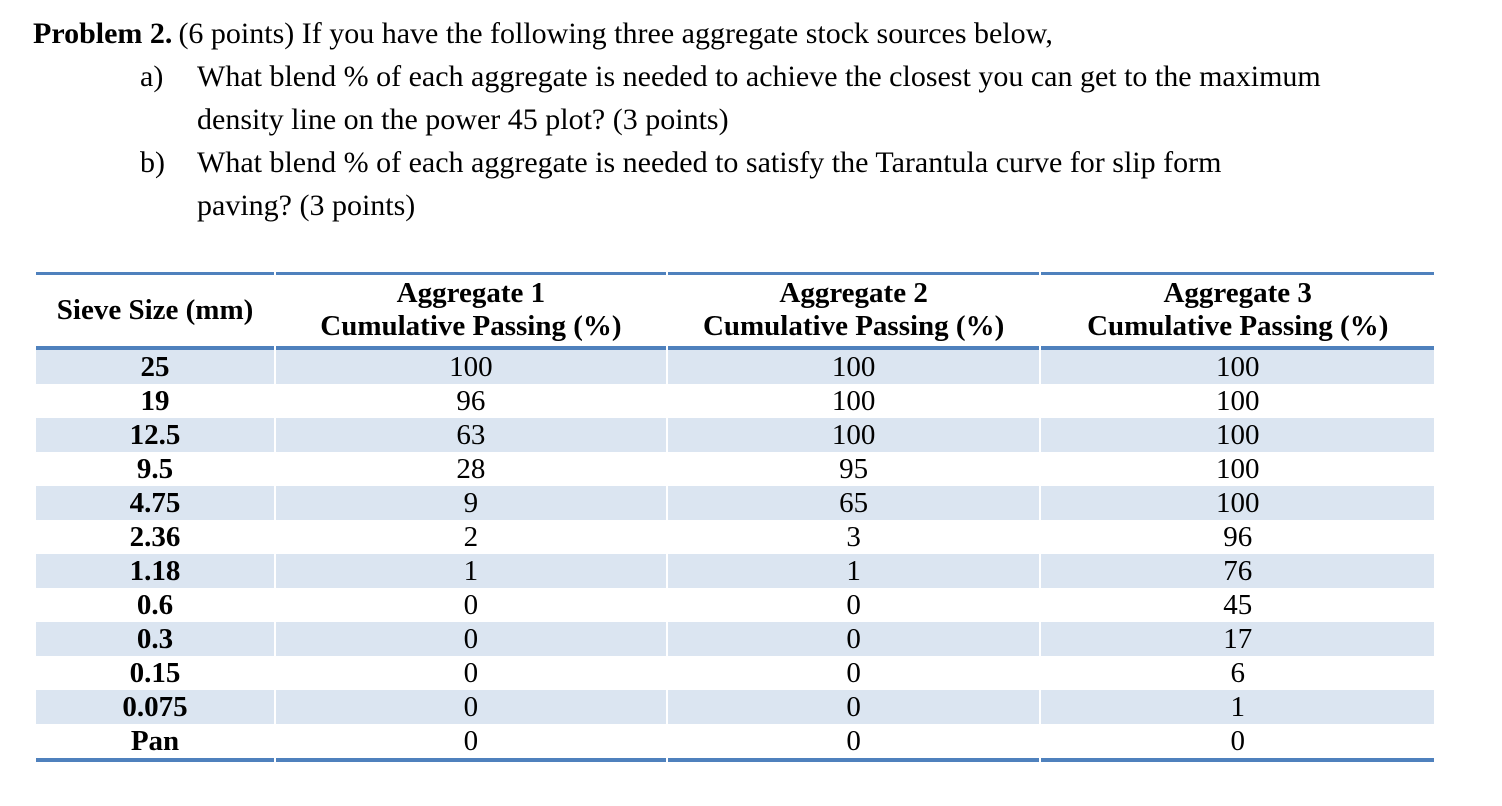 The image size is (1502, 806). What do you see at coordinates (155, 367) in the screenshot?
I see `cell-sieve-size: 25` at bounding box center [155, 367].